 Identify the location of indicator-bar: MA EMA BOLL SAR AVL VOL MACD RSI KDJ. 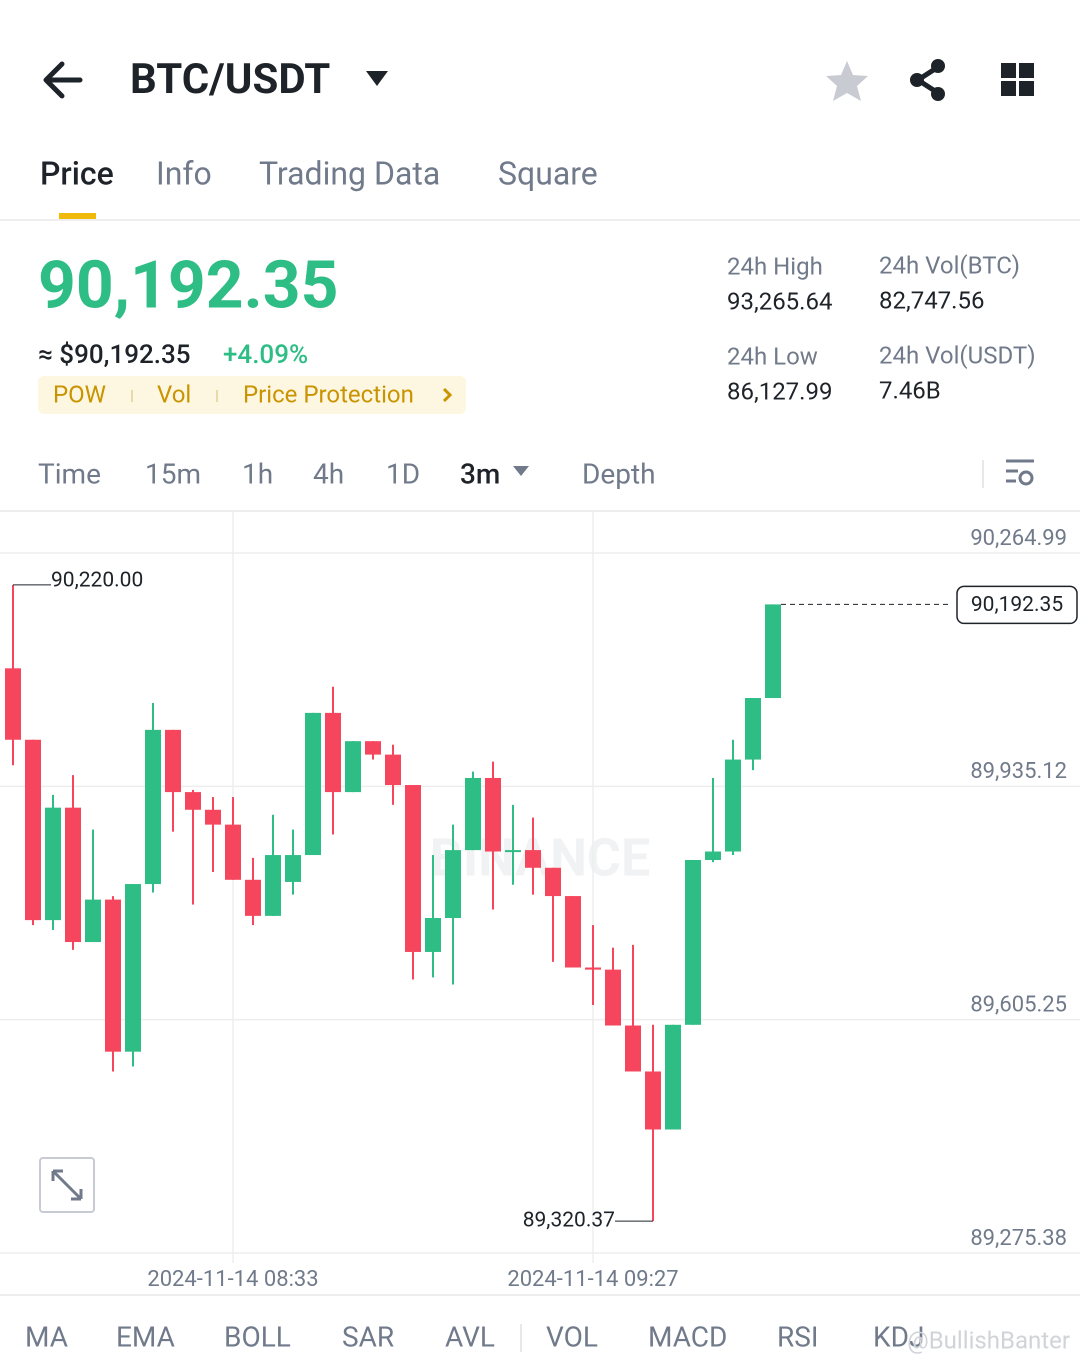
(474, 1336).